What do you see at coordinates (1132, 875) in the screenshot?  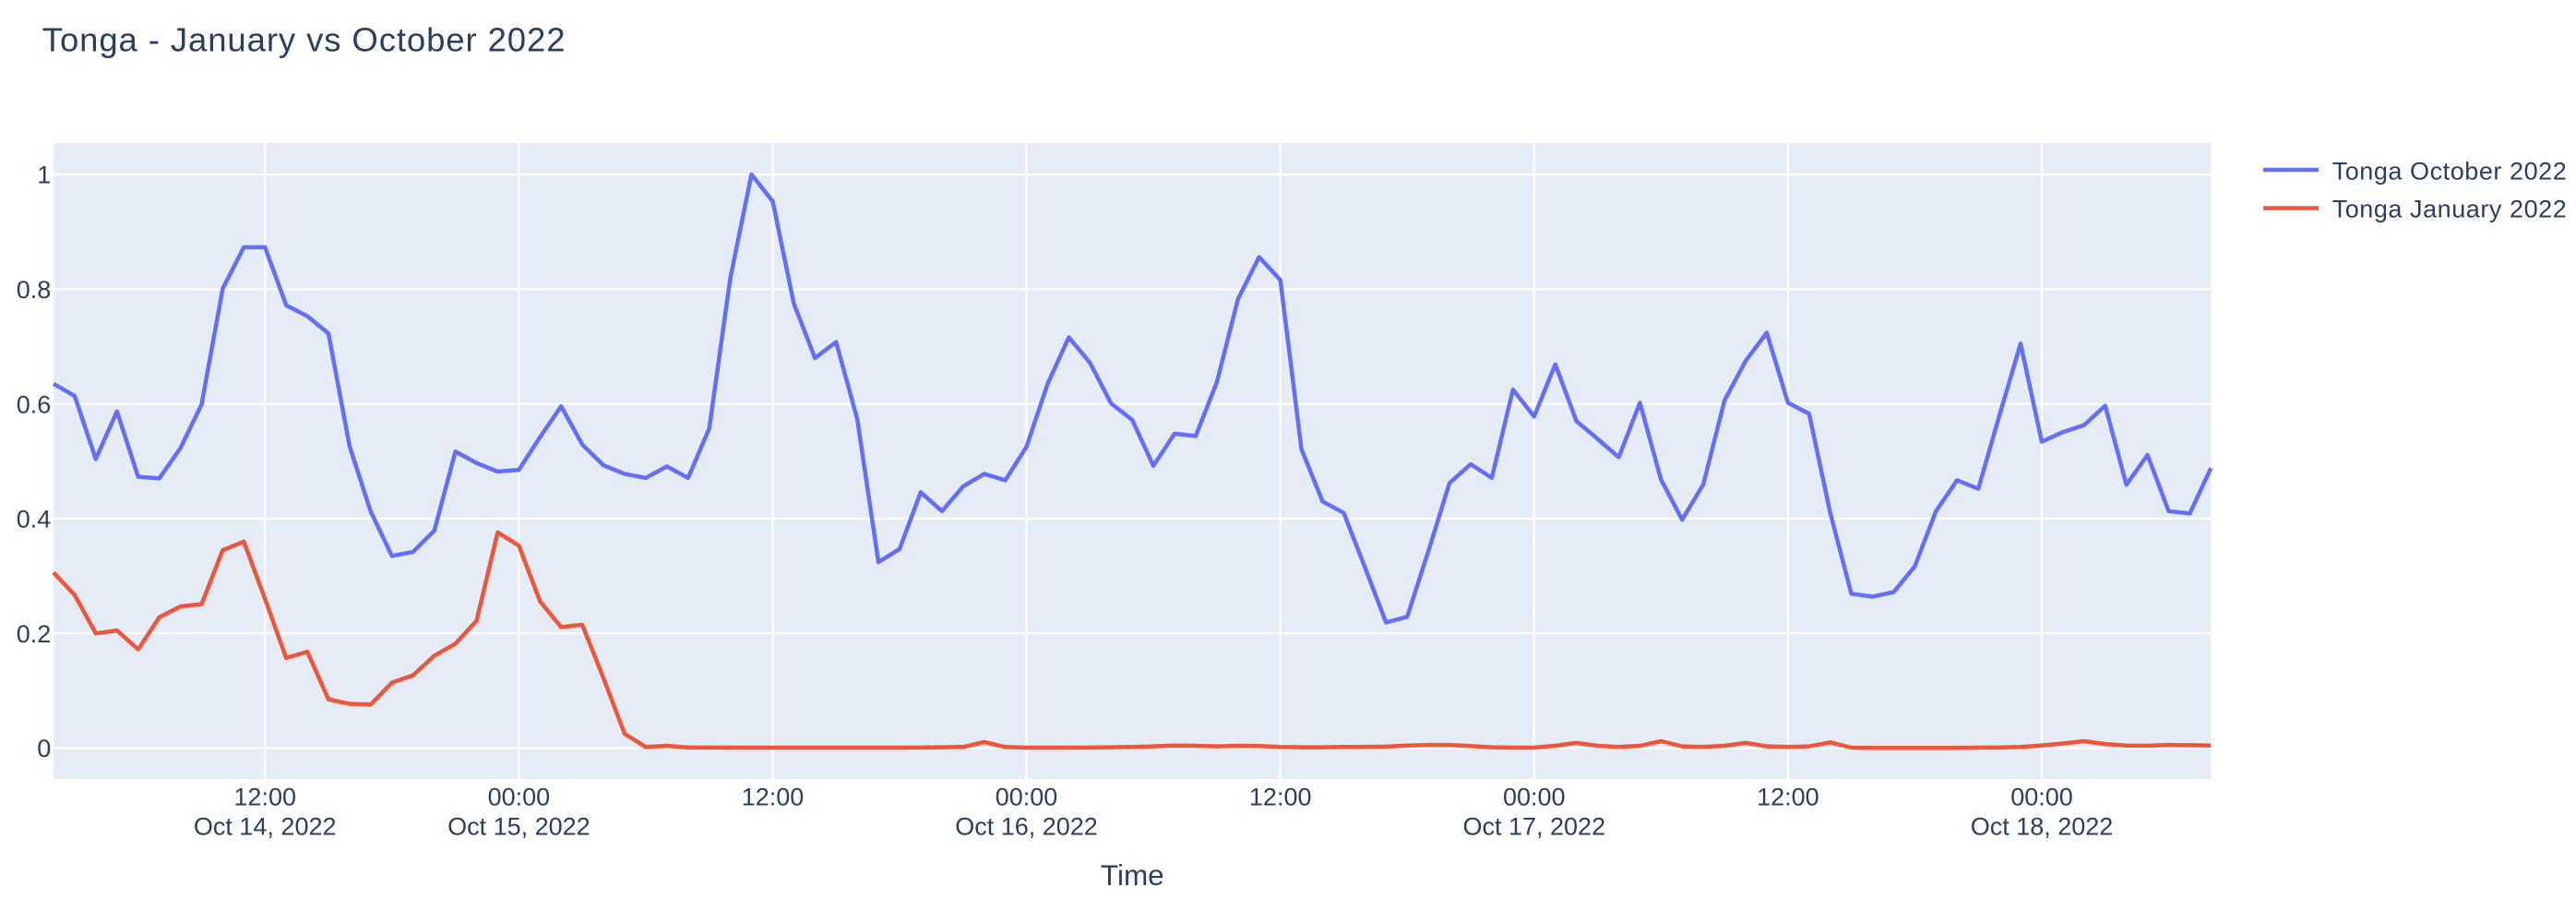 I see `svg-text: Time` at bounding box center [1132, 875].